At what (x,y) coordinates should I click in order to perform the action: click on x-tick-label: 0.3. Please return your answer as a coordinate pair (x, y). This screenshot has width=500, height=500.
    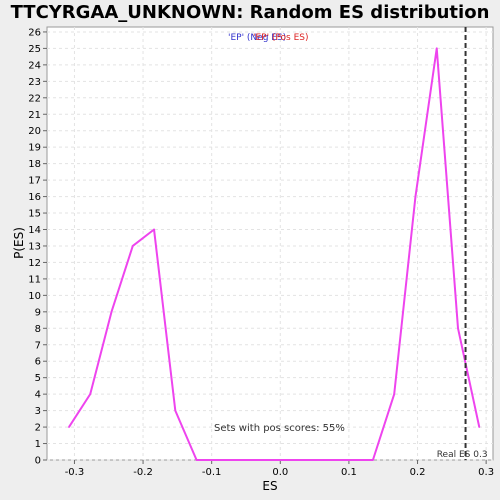
    Looking at the image, I should click on (486, 472).